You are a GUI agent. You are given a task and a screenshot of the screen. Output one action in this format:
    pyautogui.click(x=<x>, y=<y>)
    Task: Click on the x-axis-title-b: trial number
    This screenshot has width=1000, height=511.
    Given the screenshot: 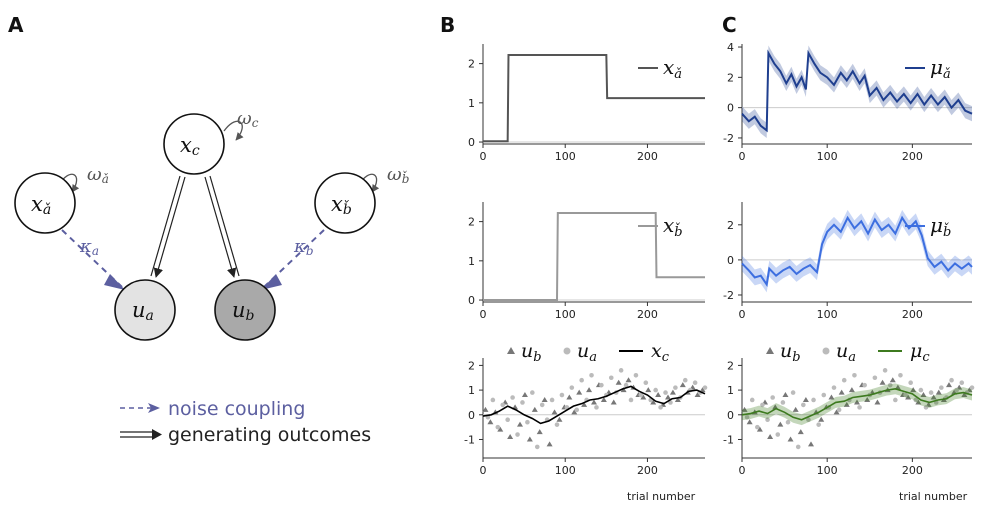 What is the action you would take?
    pyautogui.click(x=661, y=496)
    